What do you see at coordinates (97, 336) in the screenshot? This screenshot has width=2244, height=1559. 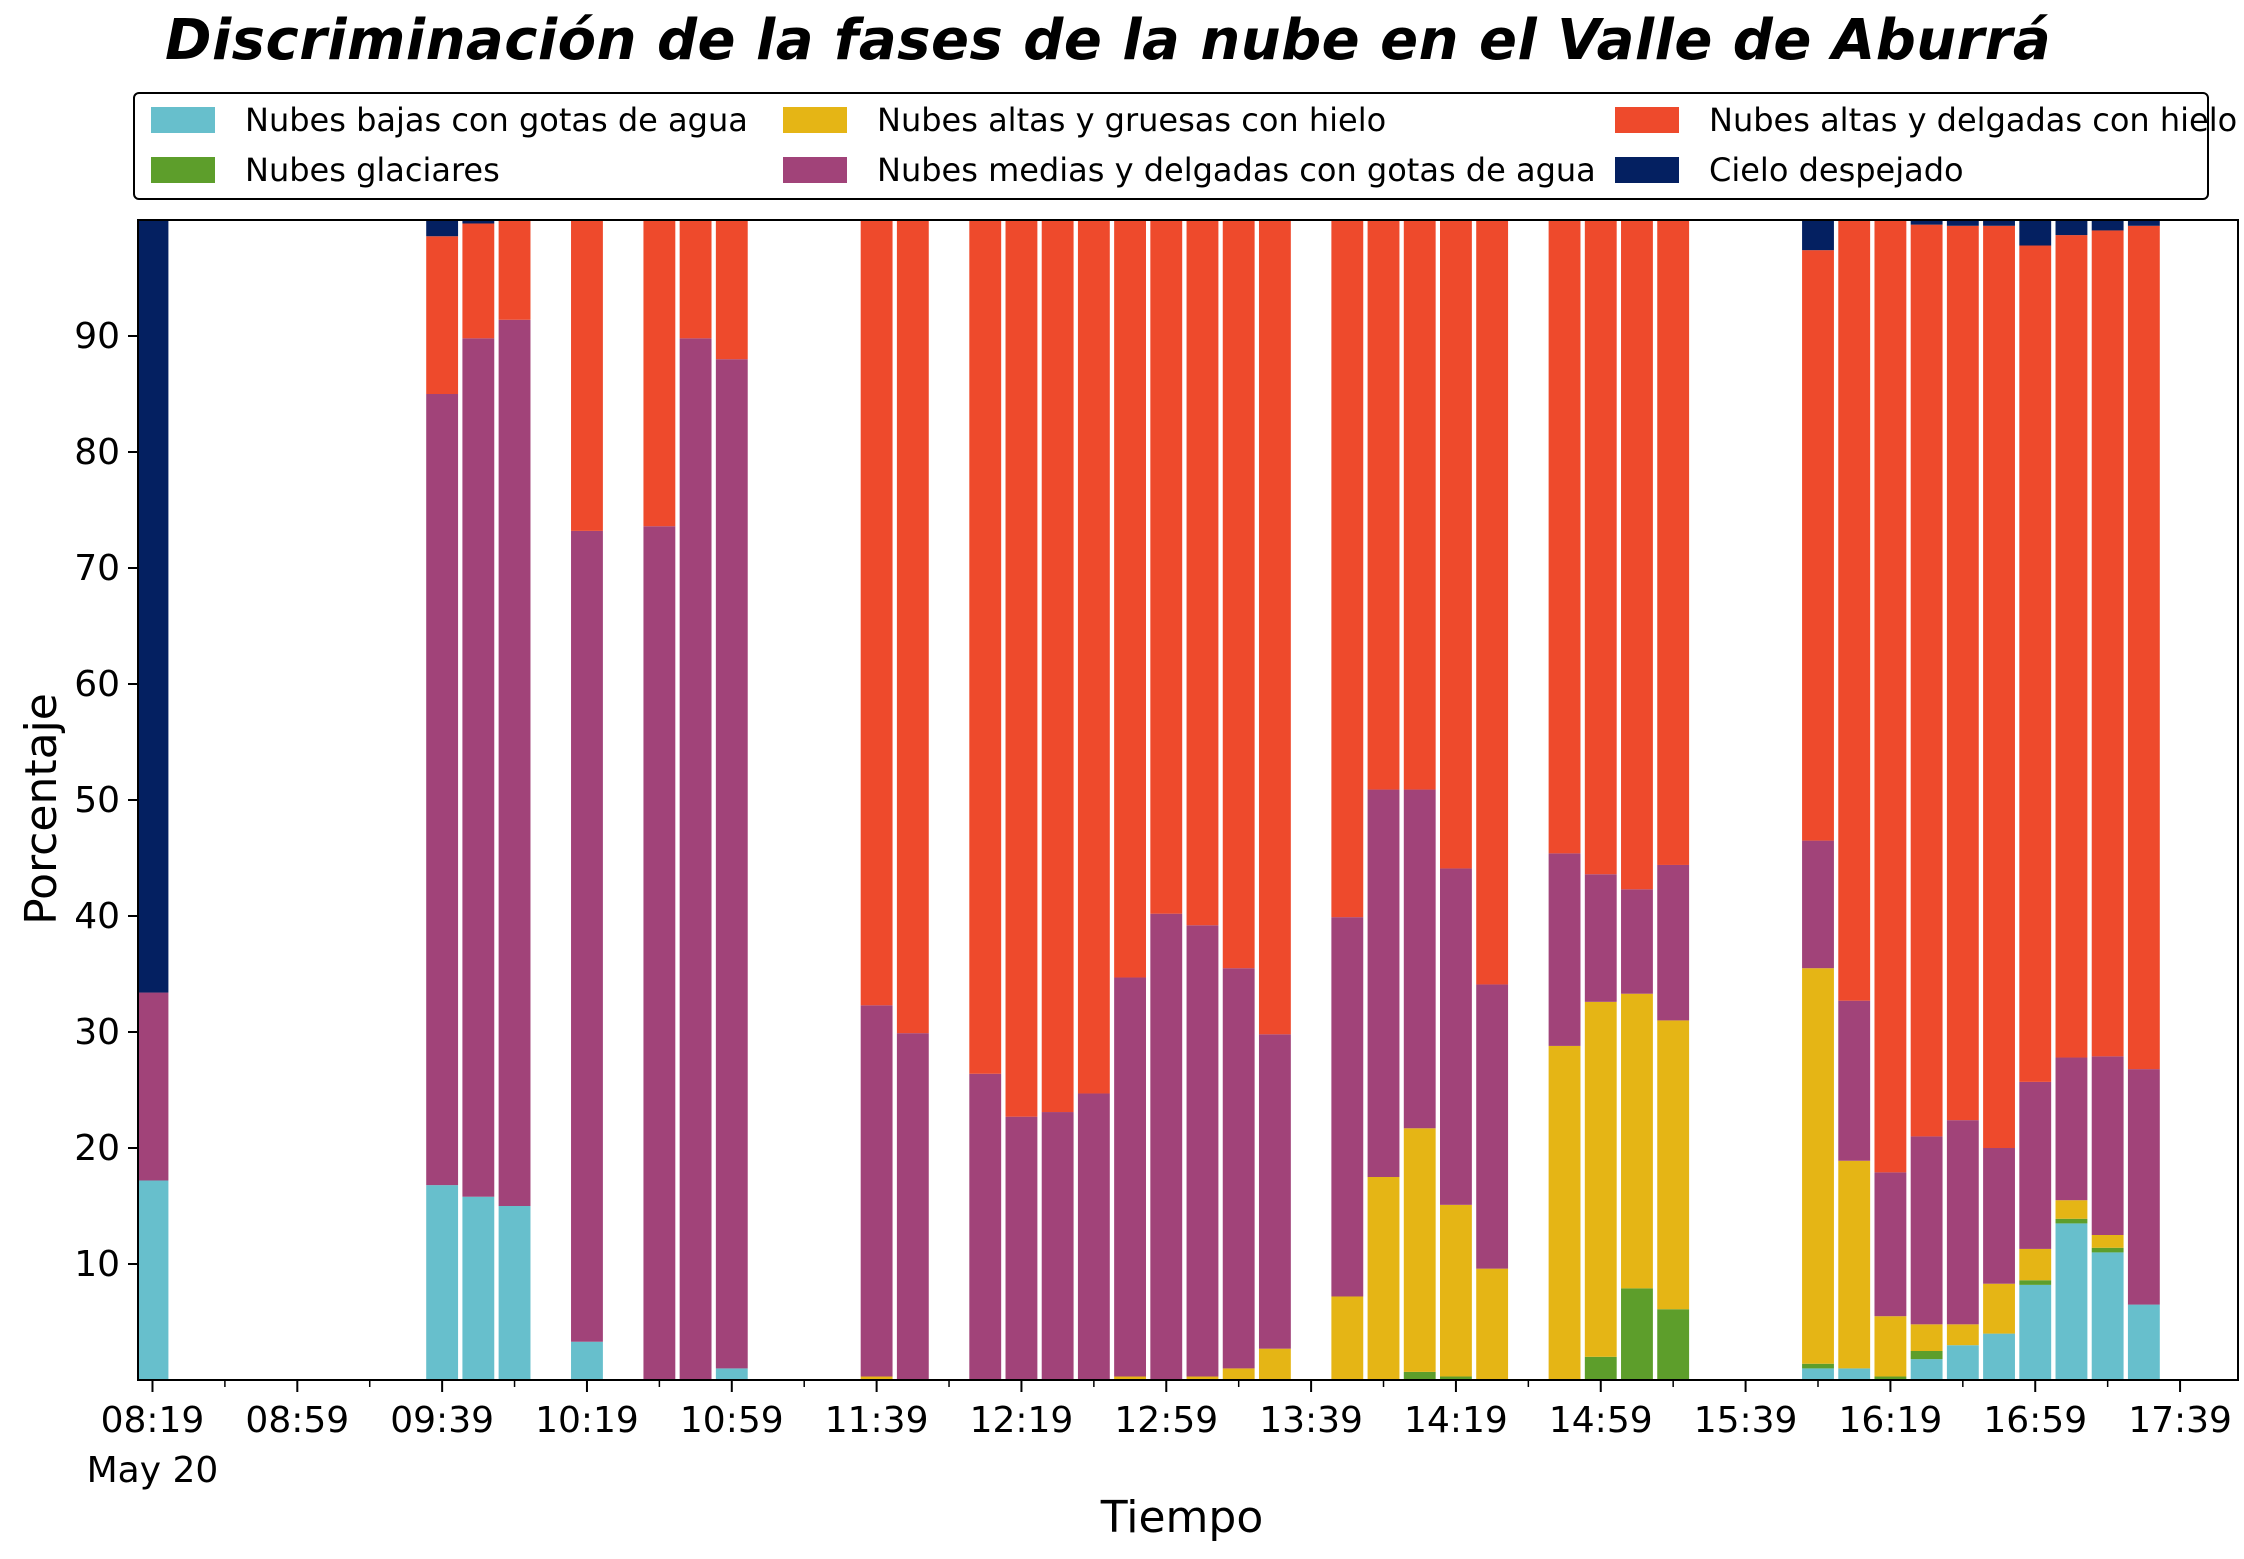 I see `y-tick-label: 90` at bounding box center [97, 336].